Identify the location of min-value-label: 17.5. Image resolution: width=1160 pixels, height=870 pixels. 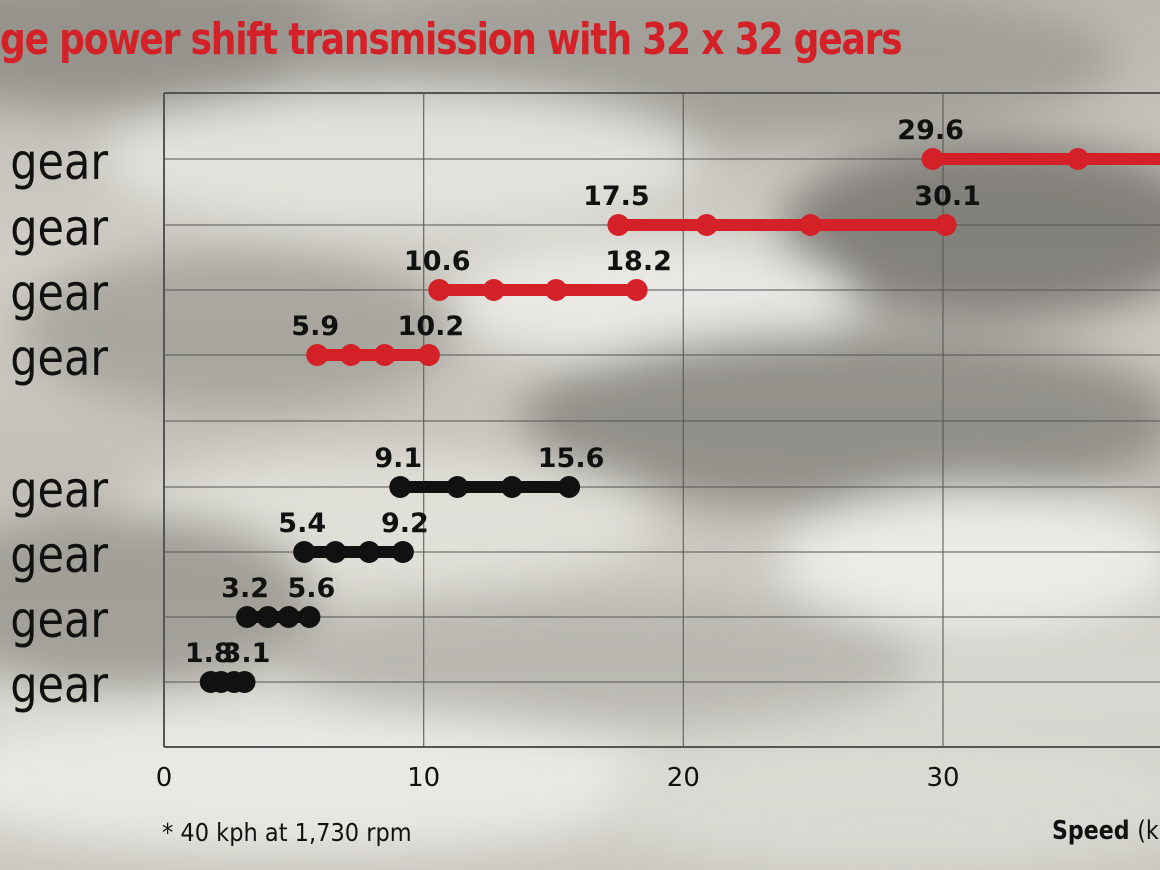
(616, 196).